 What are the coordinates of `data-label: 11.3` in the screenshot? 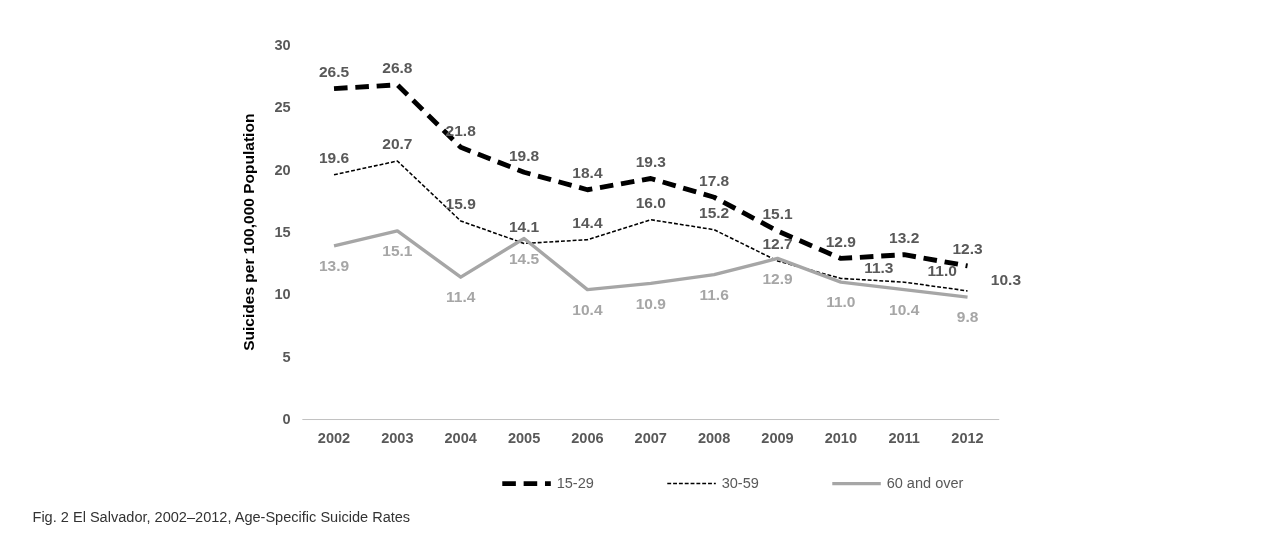 It's located at (879, 267).